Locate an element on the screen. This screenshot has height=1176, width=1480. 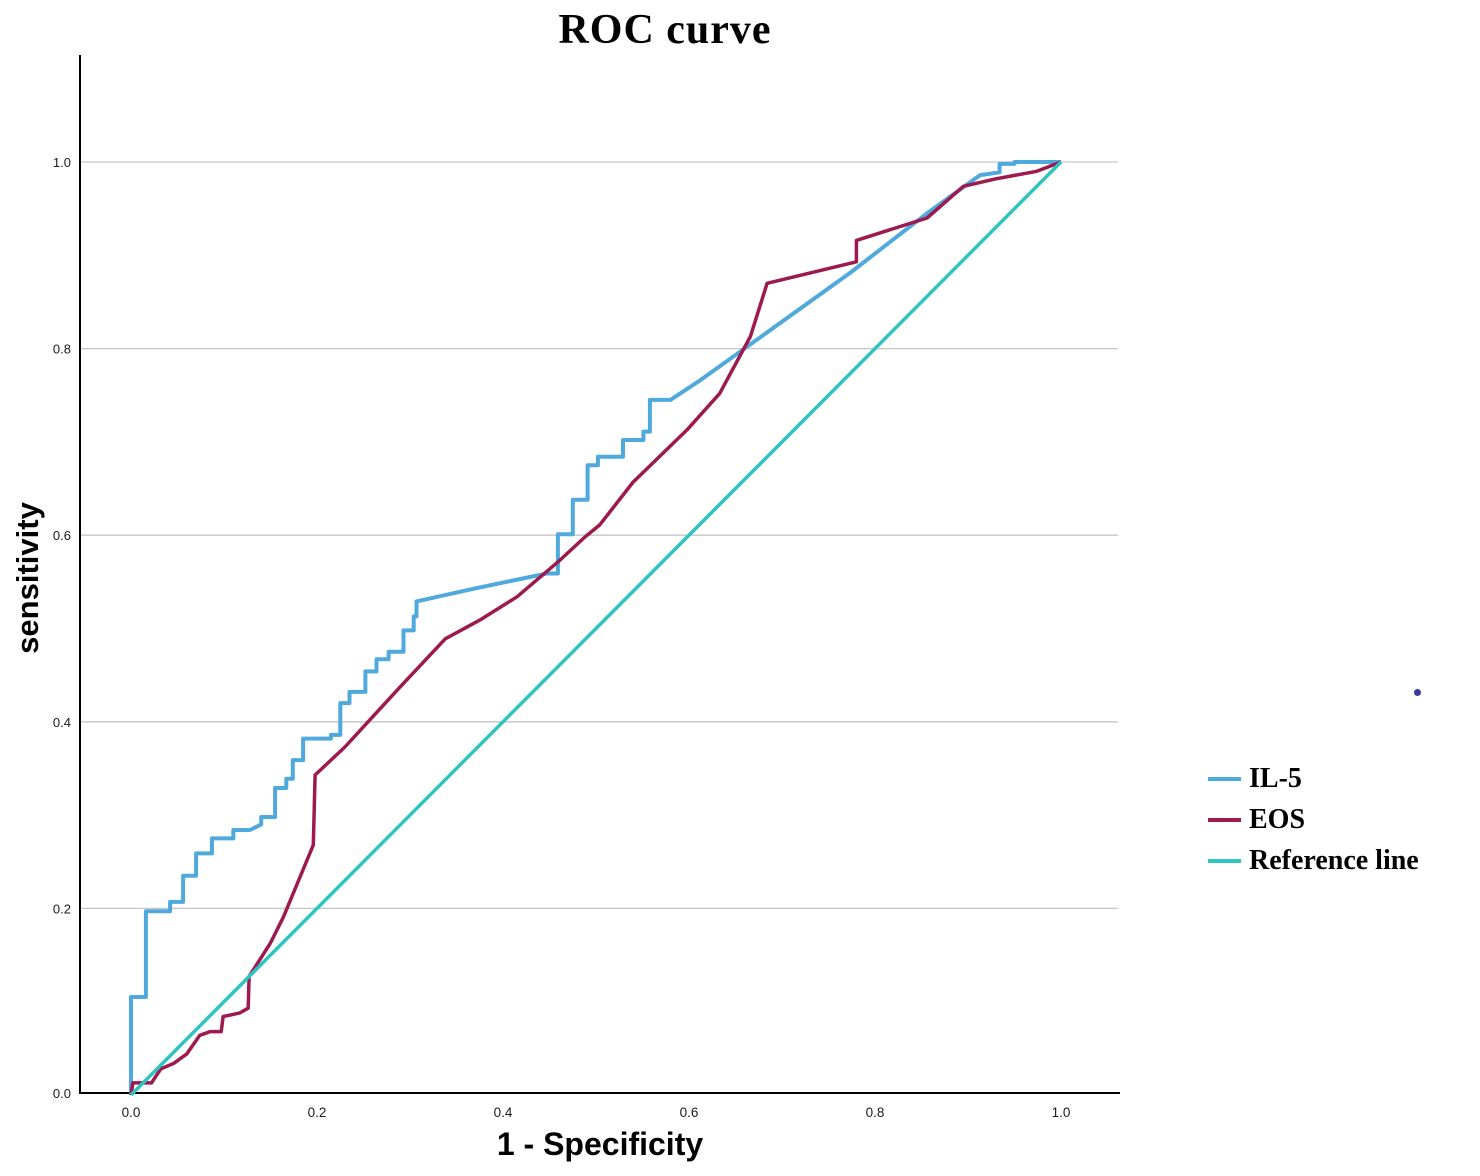
chart-title: ROC curve is located at coordinates (665, 30).